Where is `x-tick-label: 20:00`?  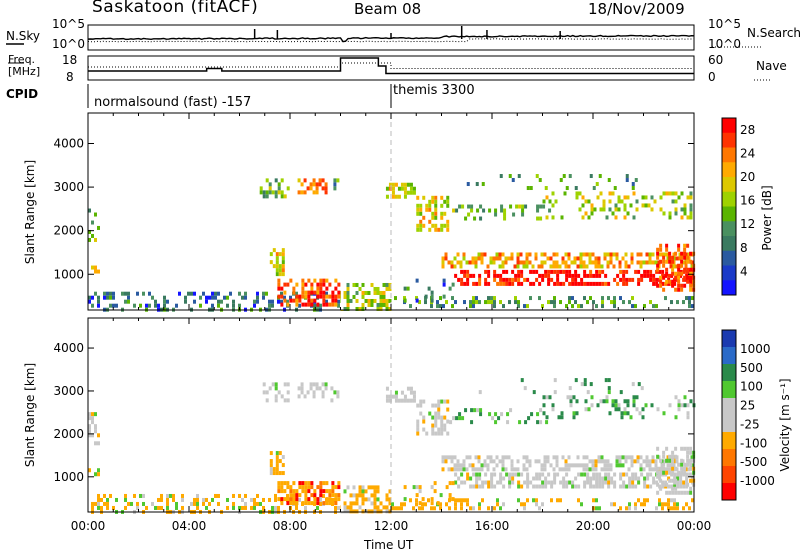 x-tick-label: 20:00 is located at coordinates (593, 526).